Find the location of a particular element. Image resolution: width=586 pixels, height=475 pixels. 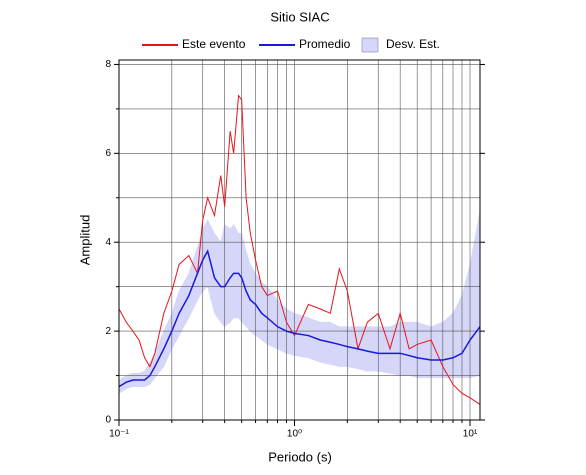

y-tick-label: 8 is located at coordinates (108, 64).